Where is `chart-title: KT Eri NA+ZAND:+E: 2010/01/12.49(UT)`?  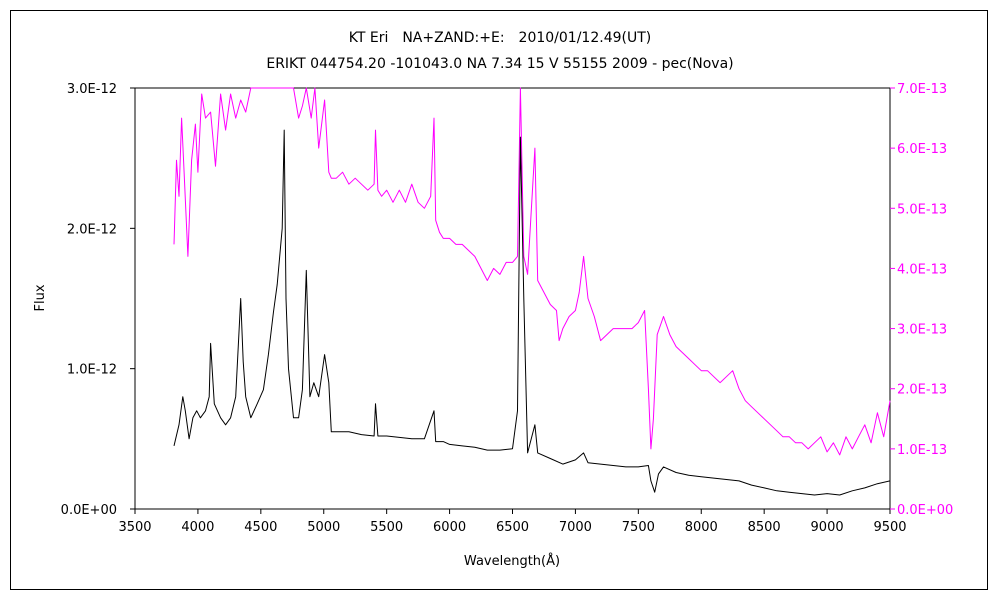 chart-title: KT Eri NA+ZAND:+E: 2010/01/12.49(UT) is located at coordinates (500, 38).